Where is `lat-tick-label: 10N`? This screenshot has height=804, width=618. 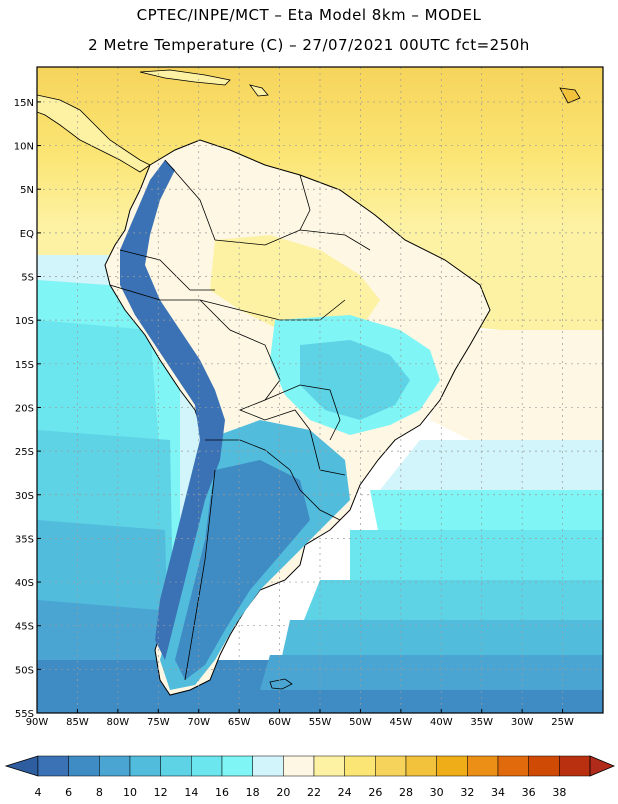 lat-tick-label: 10N is located at coordinates (24, 147).